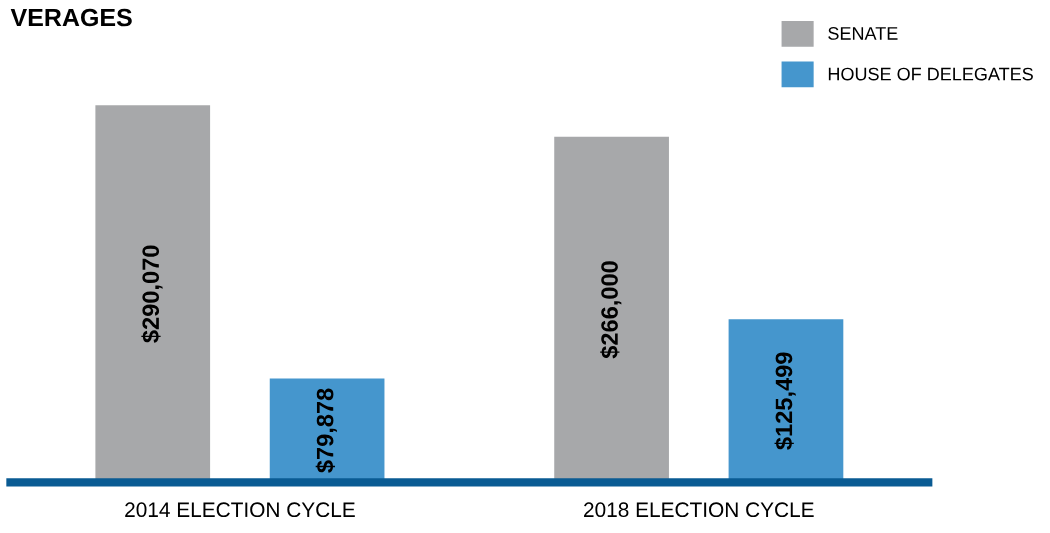 Image resolution: width=1050 pixels, height=533 pixels. Describe the element at coordinates (71, 17) in the screenshot. I see `chart-title: VERAGES` at that location.